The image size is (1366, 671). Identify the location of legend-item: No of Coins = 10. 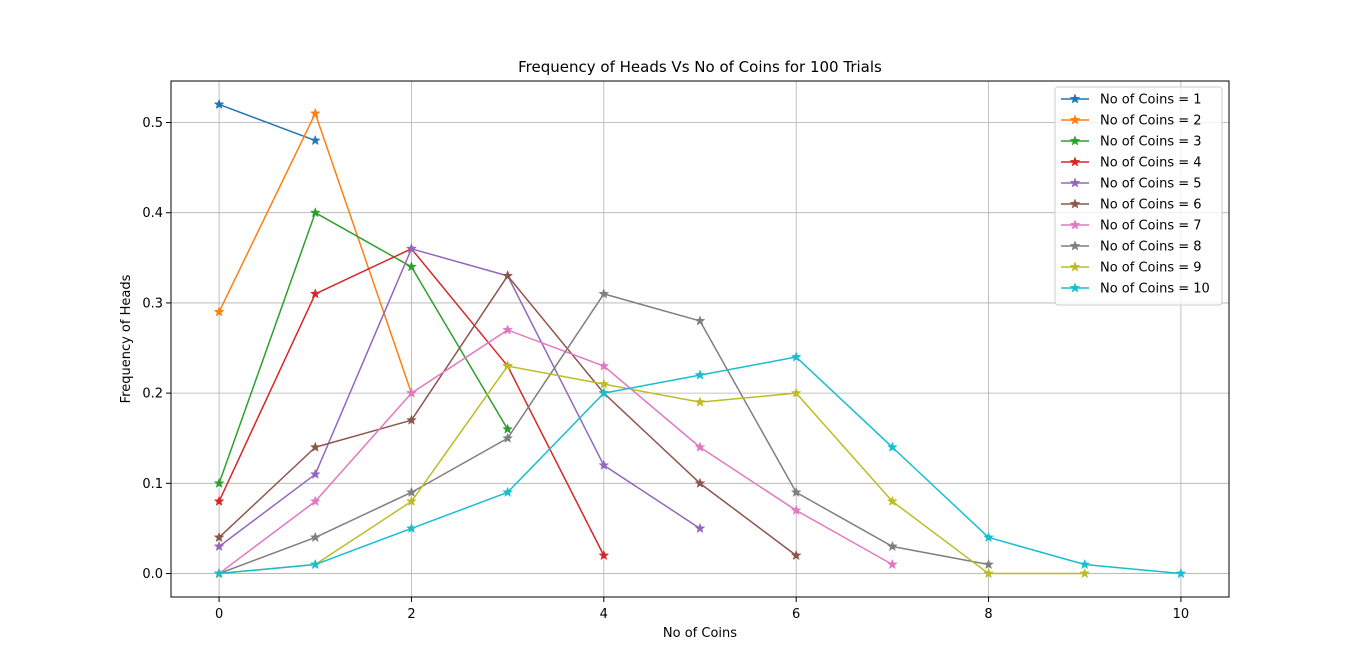
(1135, 289).